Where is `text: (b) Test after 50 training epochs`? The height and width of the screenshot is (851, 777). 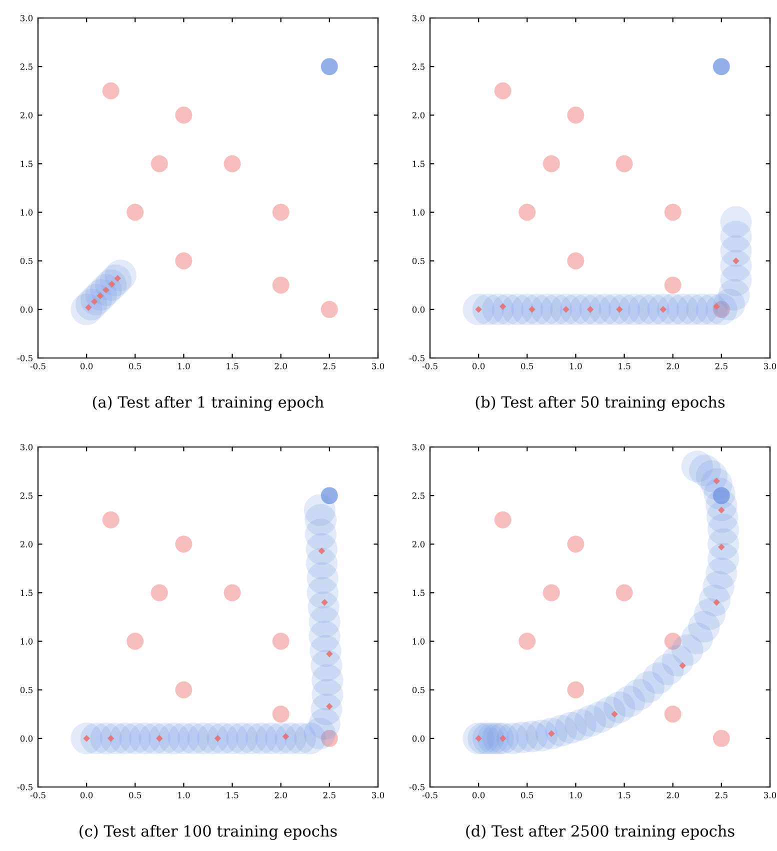 text: (b) Test after 50 training epochs is located at coordinates (600, 403).